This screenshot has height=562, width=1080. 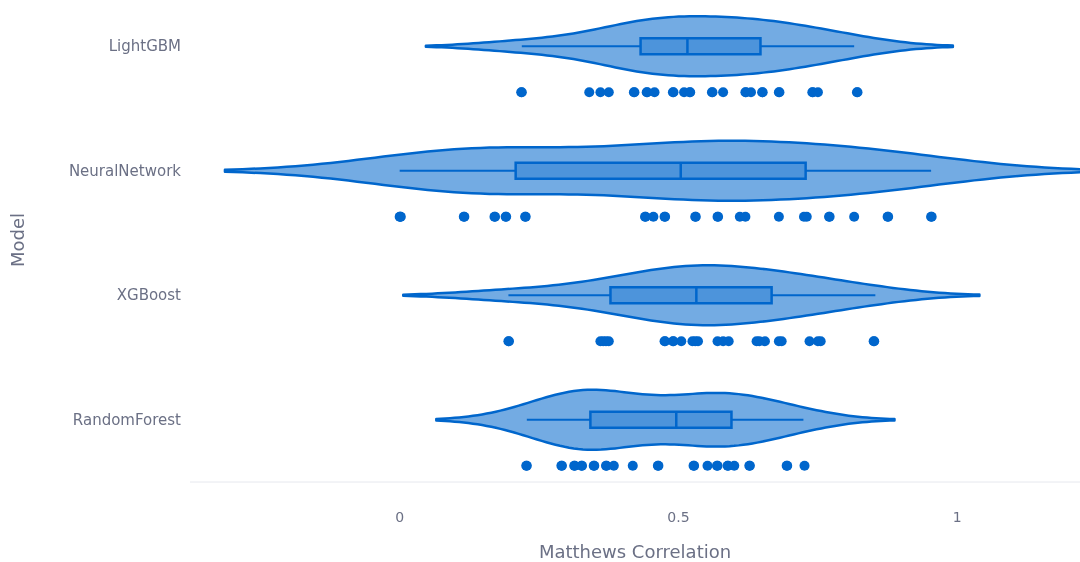 I want to click on x-axis-title: Matthews Correlation, so click(x=635, y=551).